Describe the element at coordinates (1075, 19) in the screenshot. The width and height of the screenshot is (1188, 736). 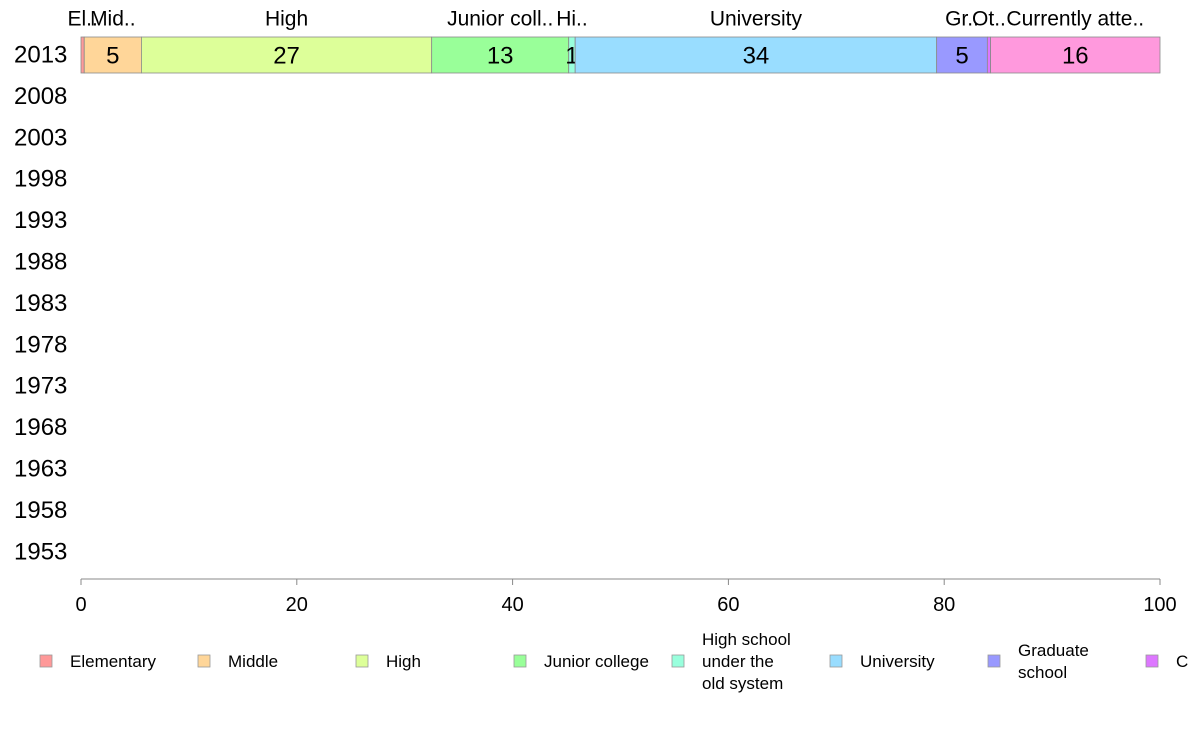
I see `segment-top-label: Currently atte..` at that location.